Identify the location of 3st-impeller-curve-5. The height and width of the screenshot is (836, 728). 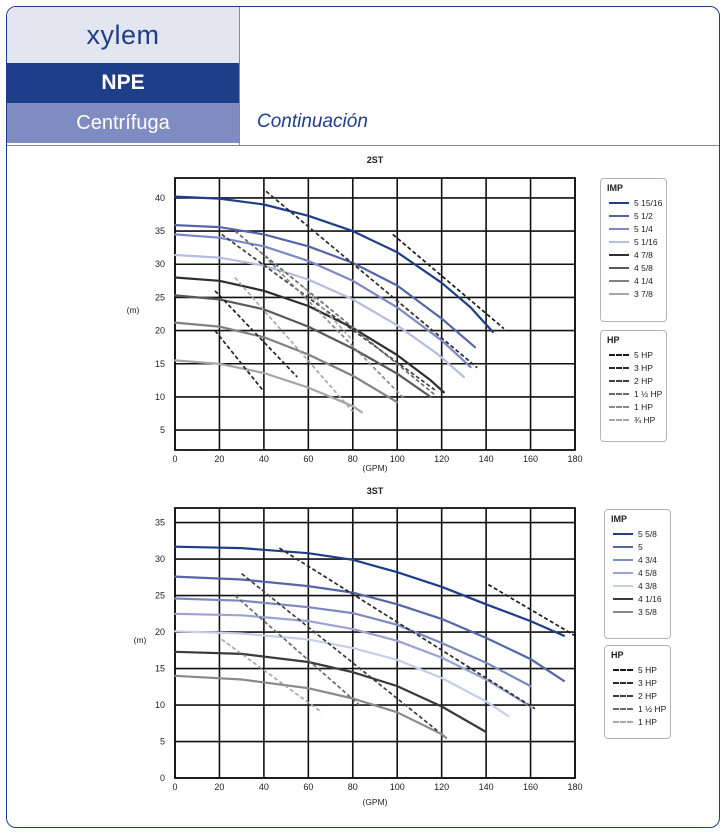
(330, 692).